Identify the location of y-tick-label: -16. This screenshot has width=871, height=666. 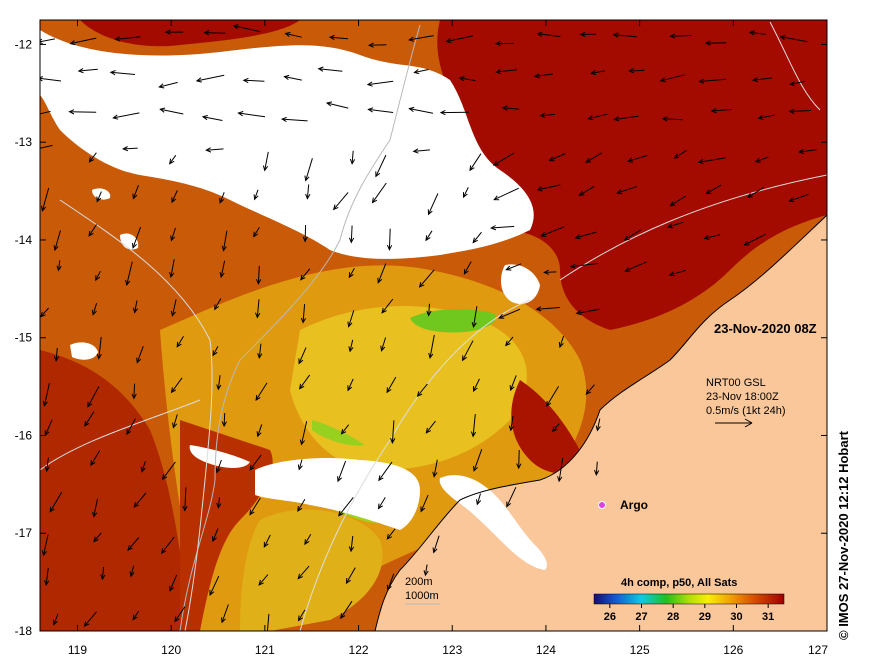
(24, 435).